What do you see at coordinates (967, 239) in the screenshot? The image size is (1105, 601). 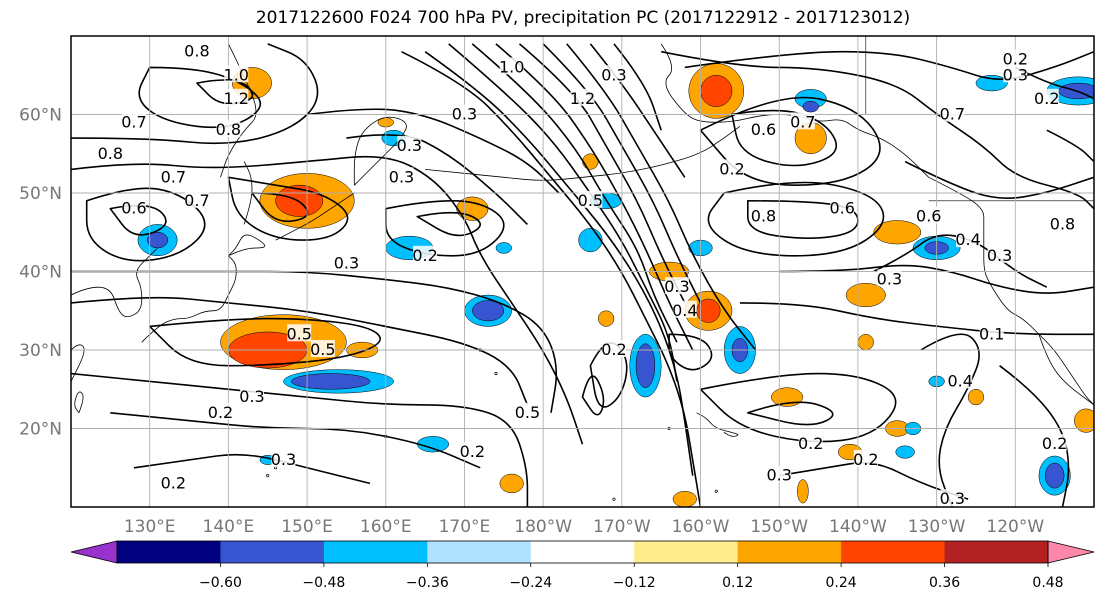 I see `contour-label: 0.4` at bounding box center [967, 239].